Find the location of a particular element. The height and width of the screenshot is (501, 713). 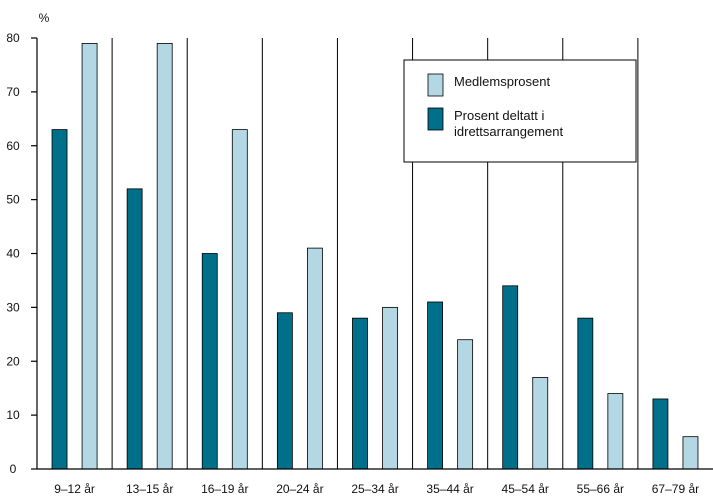

y-tick-label: 80 is located at coordinates (13, 38).